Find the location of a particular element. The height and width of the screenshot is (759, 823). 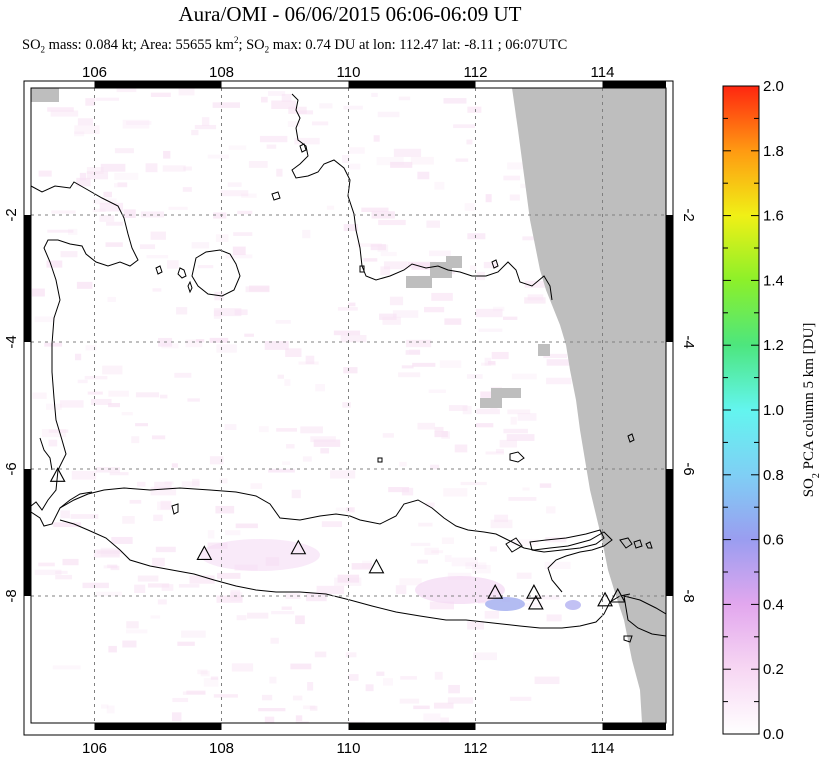

colorbar-ticks is located at coordinates (741, 410).